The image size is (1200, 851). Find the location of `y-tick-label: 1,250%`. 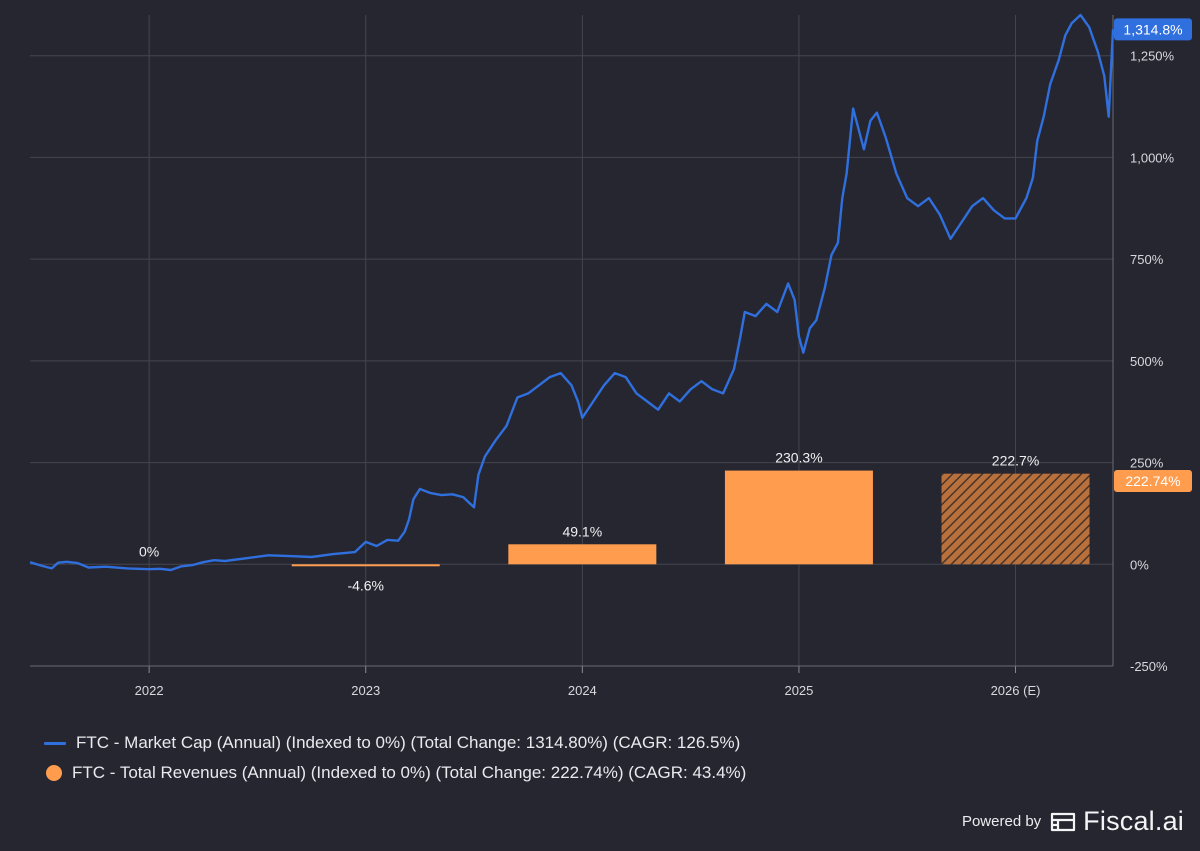

y-tick-label: 1,250% is located at coordinates (1152, 56).